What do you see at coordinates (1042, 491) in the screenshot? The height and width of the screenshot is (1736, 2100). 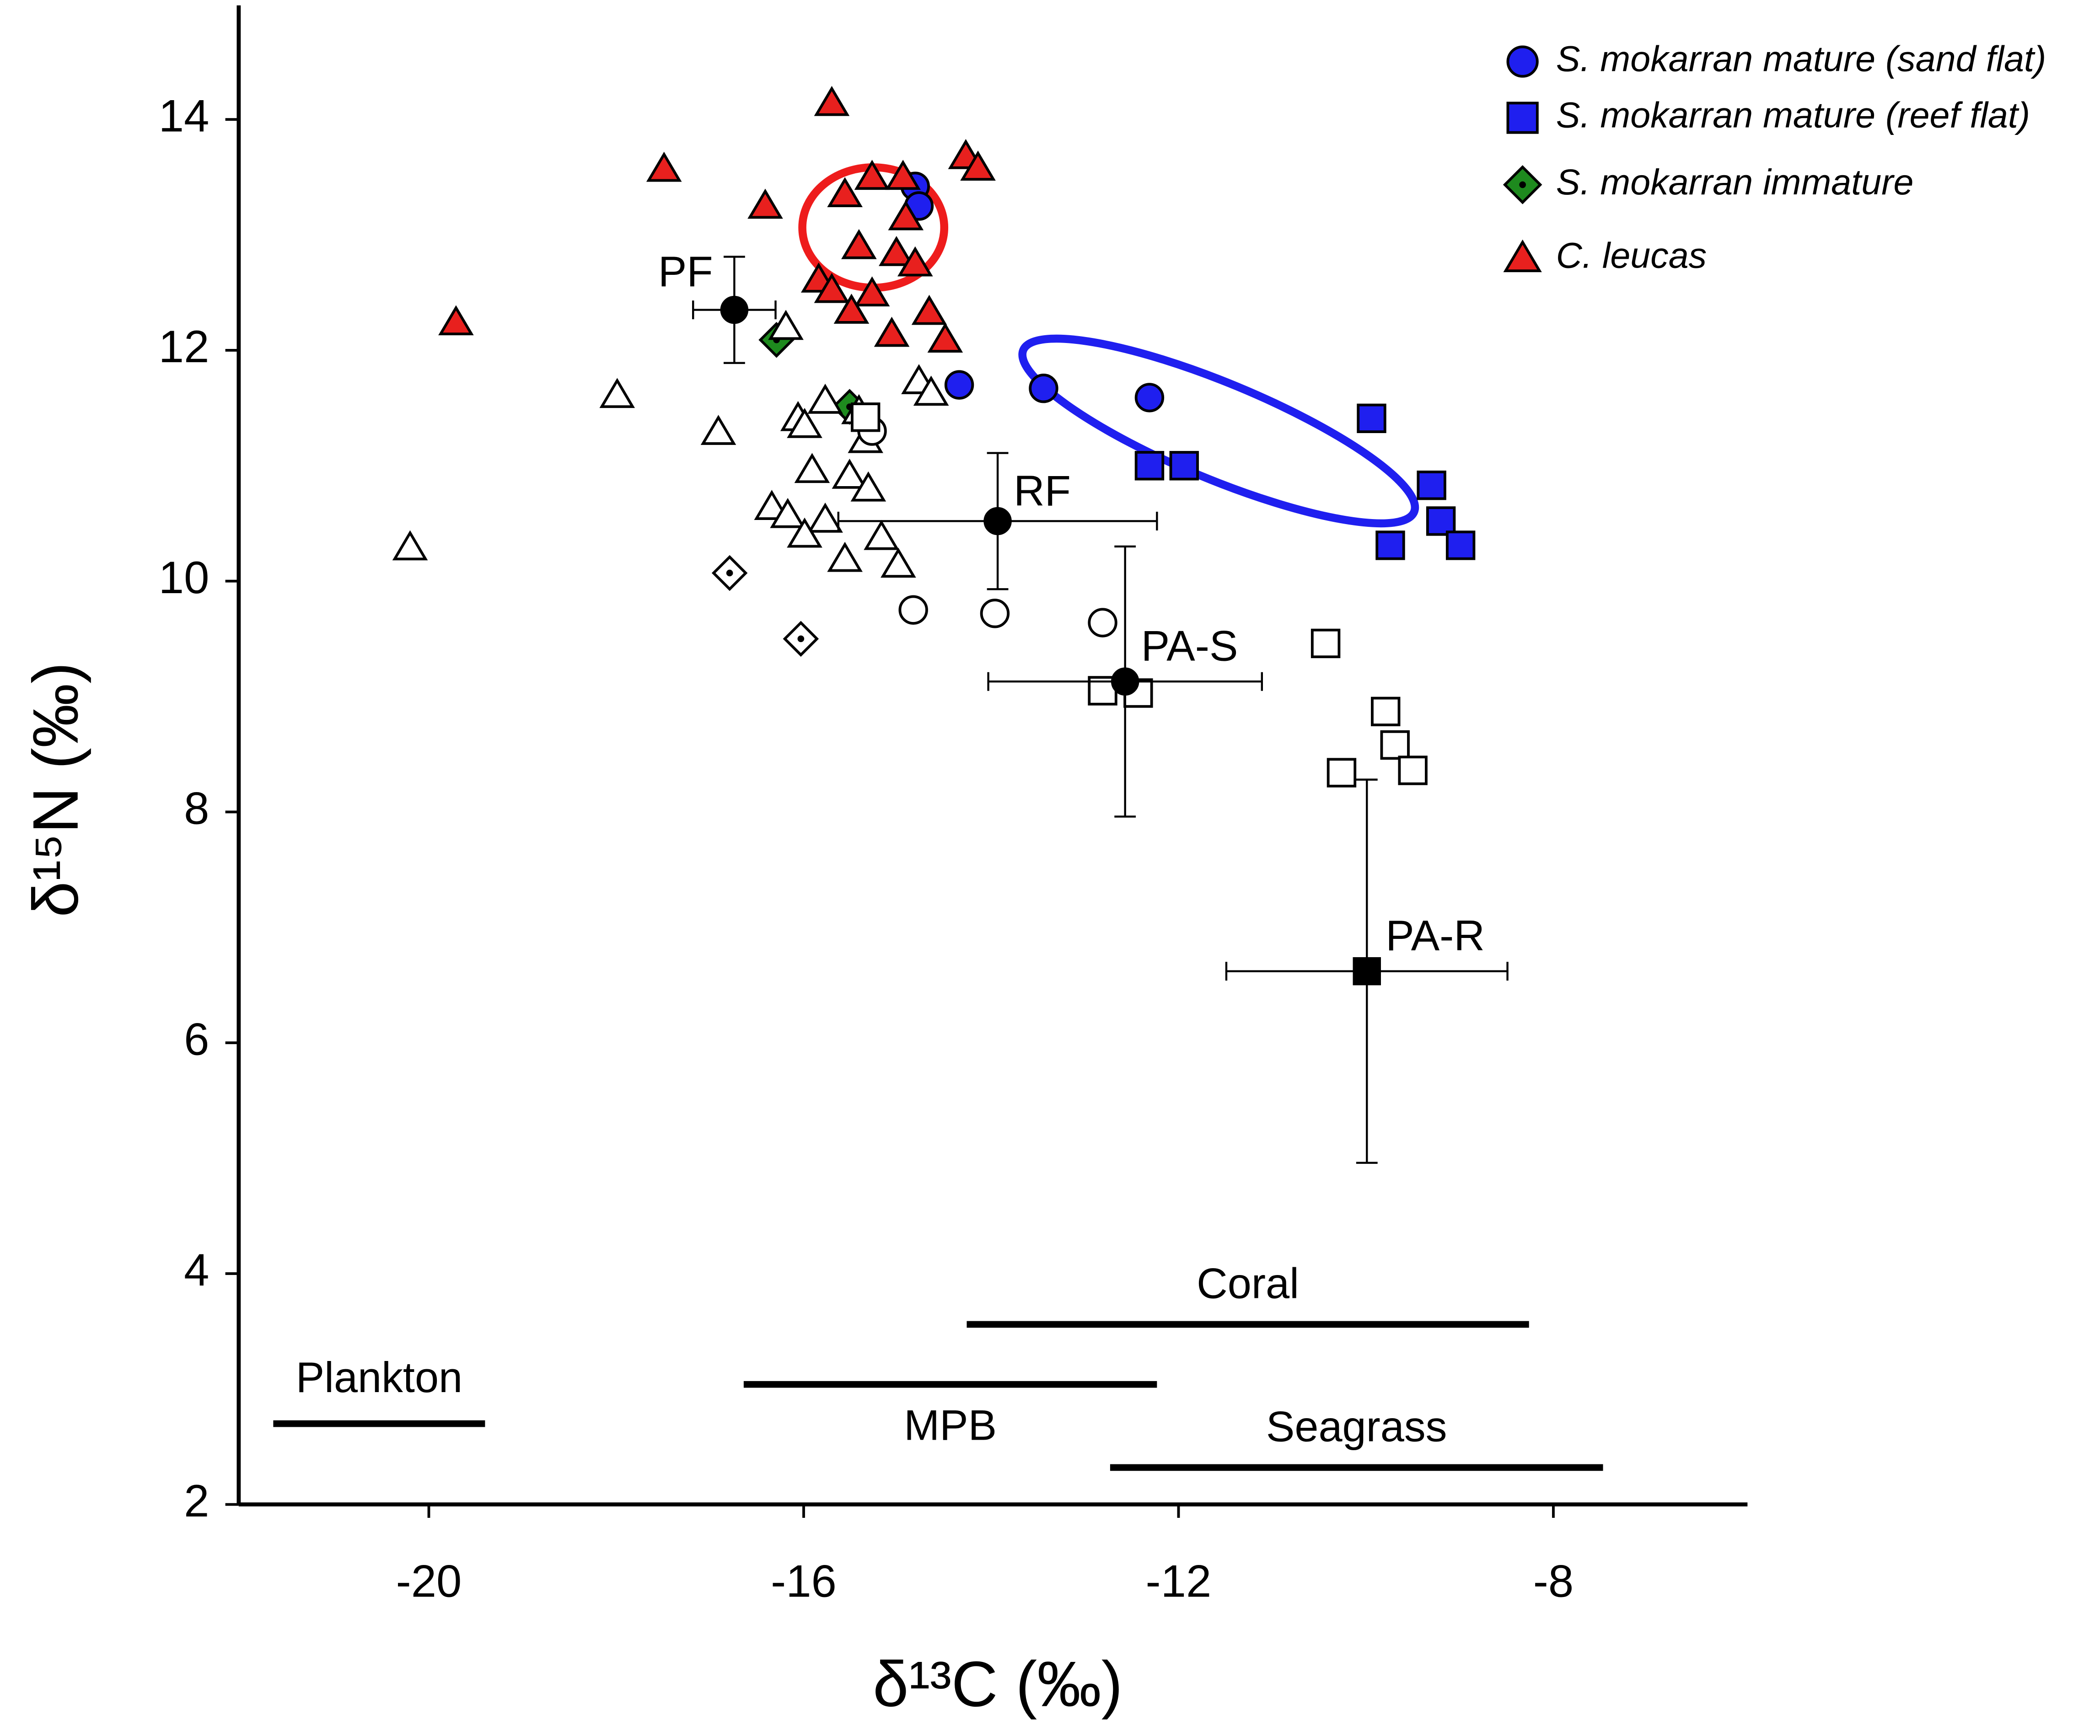 I see `group-label: RF` at bounding box center [1042, 491].